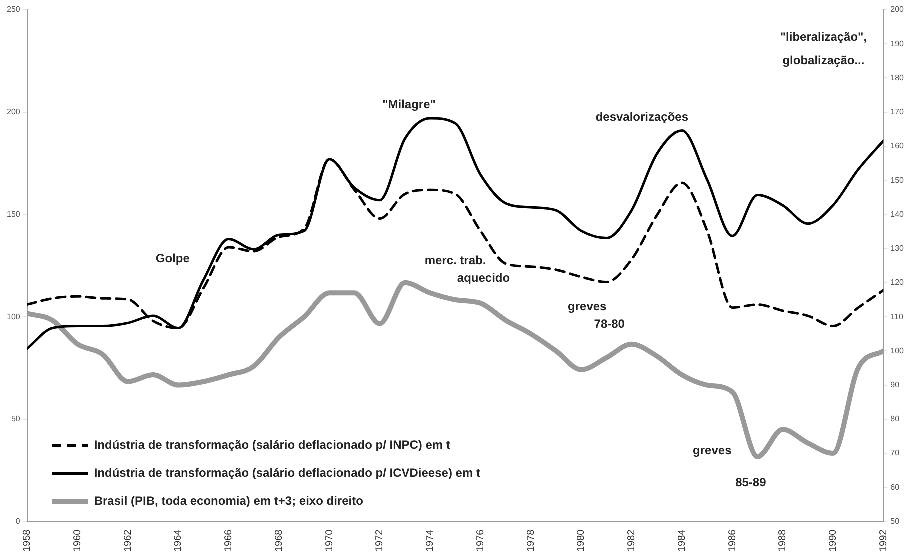 Image resolution: width=913 pixels, height=559 pixels. I want to click on annotation: desvalorizações, so click(642, 117).